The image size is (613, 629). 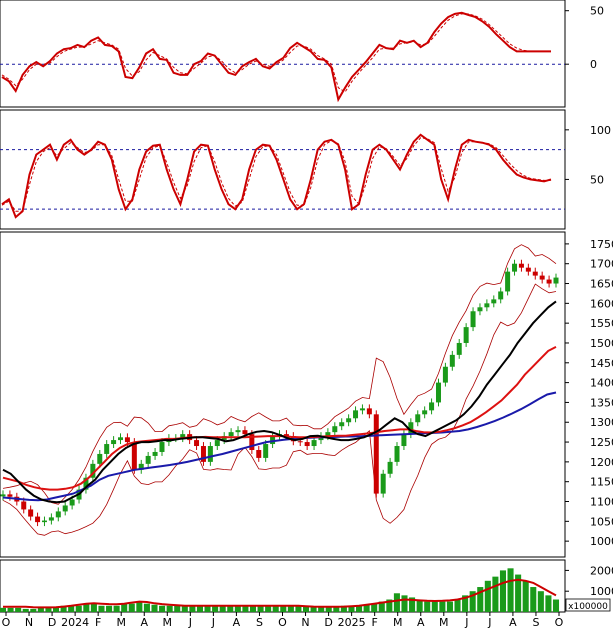 I want to click on price-tick-label: 1150, so click(x=601, y=482).